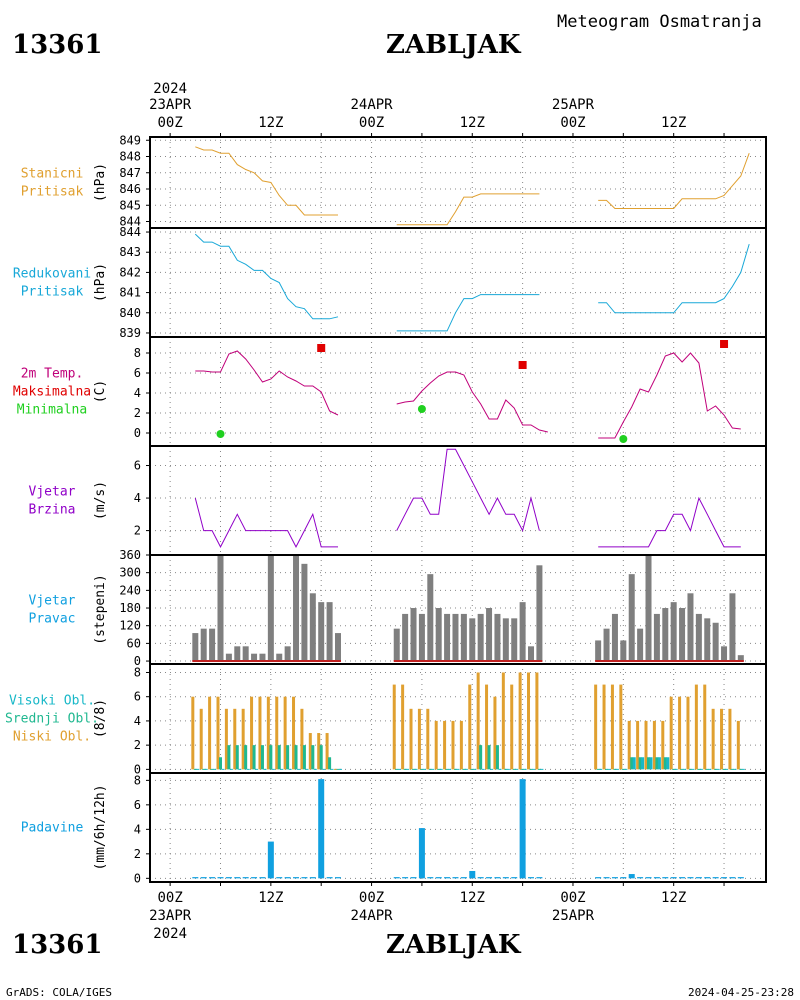  I want to click on y-tick-label: 840, so click(130, 313).